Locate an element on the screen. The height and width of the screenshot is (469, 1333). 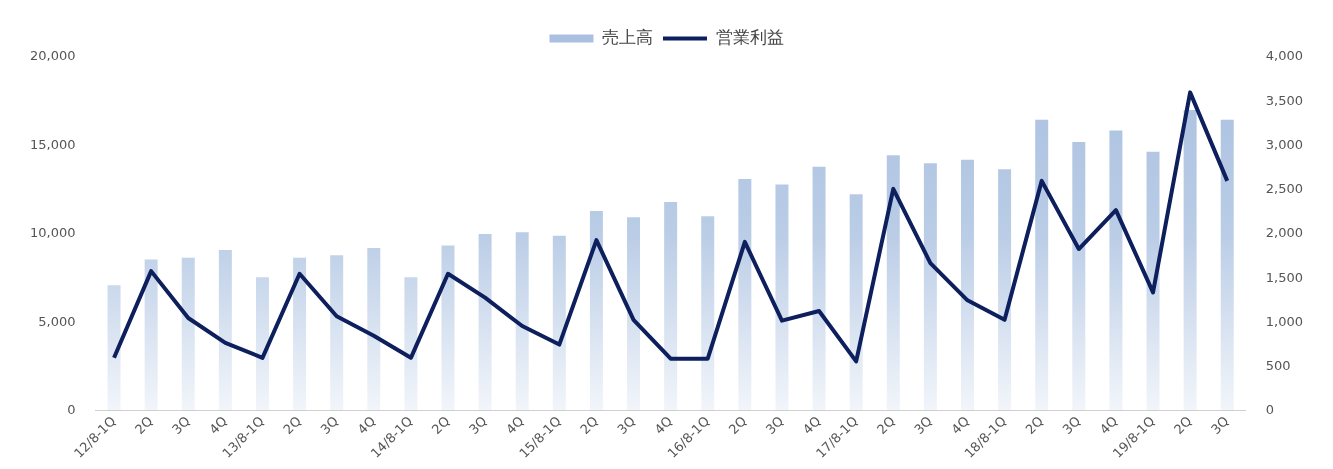
y2-tick-label: 3,500 is located at coordinates (1284, 100).